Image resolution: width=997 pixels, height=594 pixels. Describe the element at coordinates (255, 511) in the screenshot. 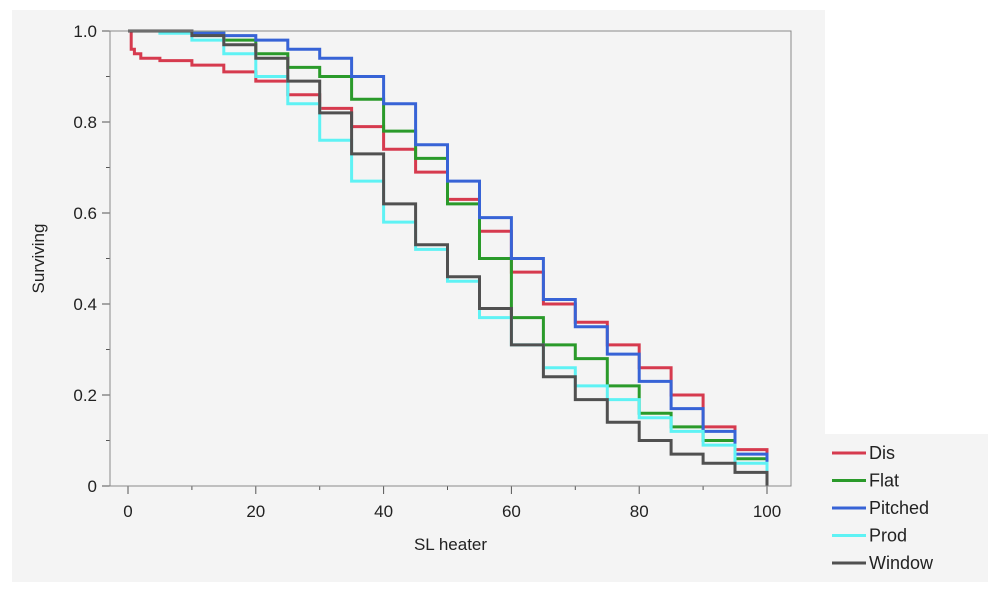

I see `x-tick-label: 20` at that location.